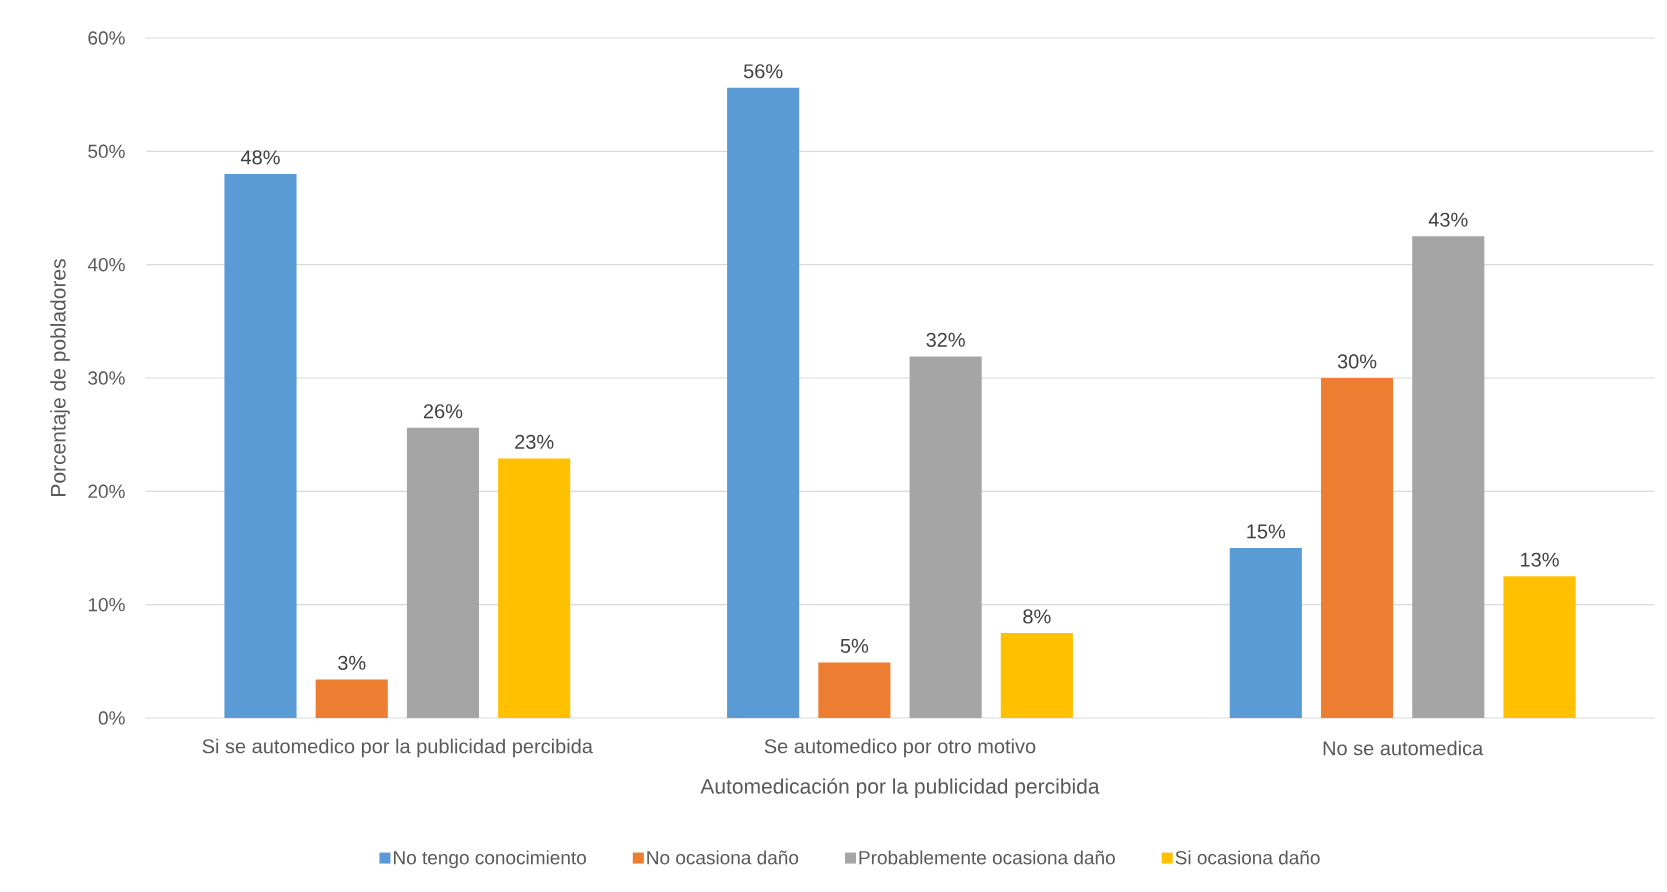  What do you see at coordinates (900, 748) in the screenshot?
I see `x-tick-label: Se automedico por otro motivo` at bounding box center [900, 748].